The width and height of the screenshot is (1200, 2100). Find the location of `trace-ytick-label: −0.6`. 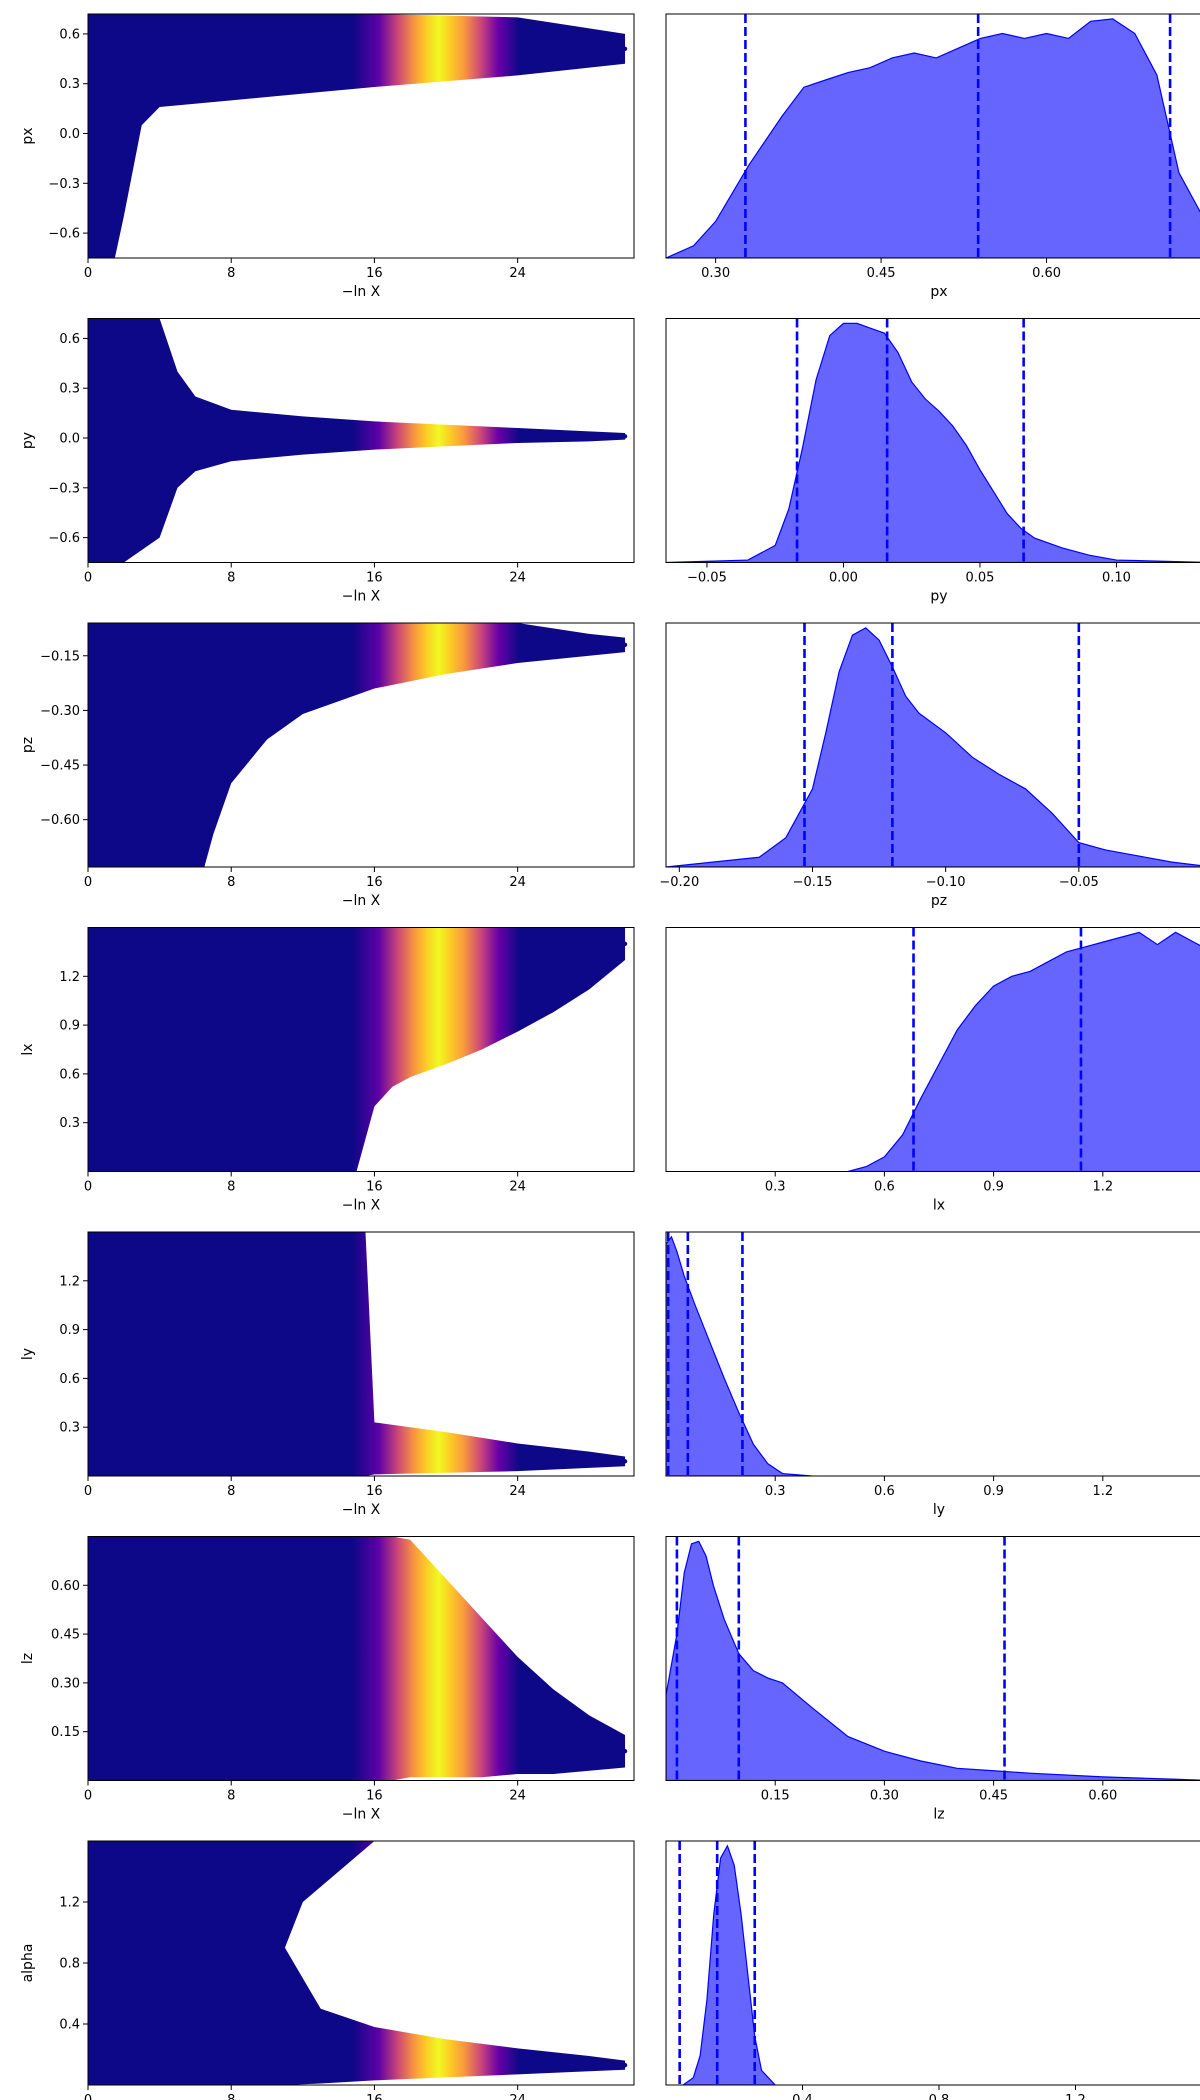

trace-ytick-label: −0.6 is located at coordinates (64, 234).